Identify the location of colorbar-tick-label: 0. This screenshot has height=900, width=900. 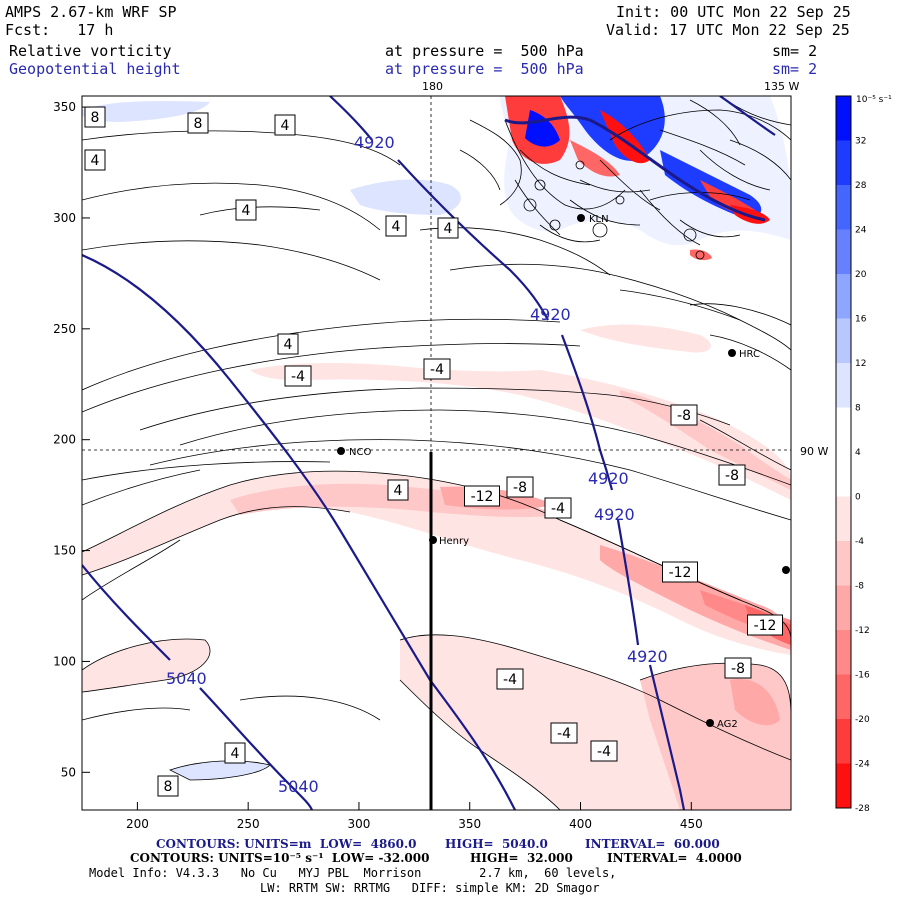
(858, 498).